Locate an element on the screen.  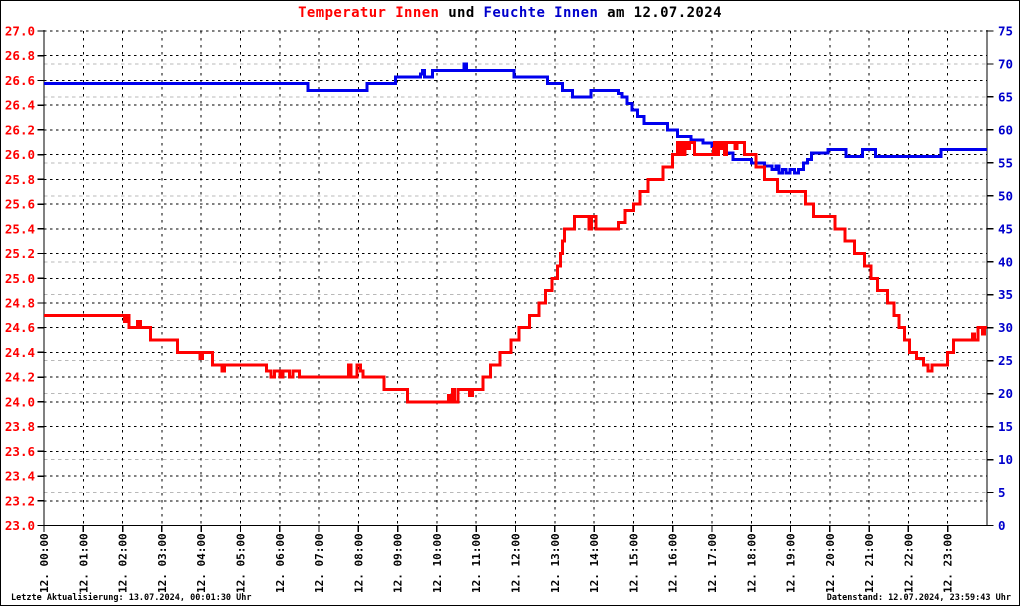
svg-text: 12. 10:00 is located at coordinates (437, 563).